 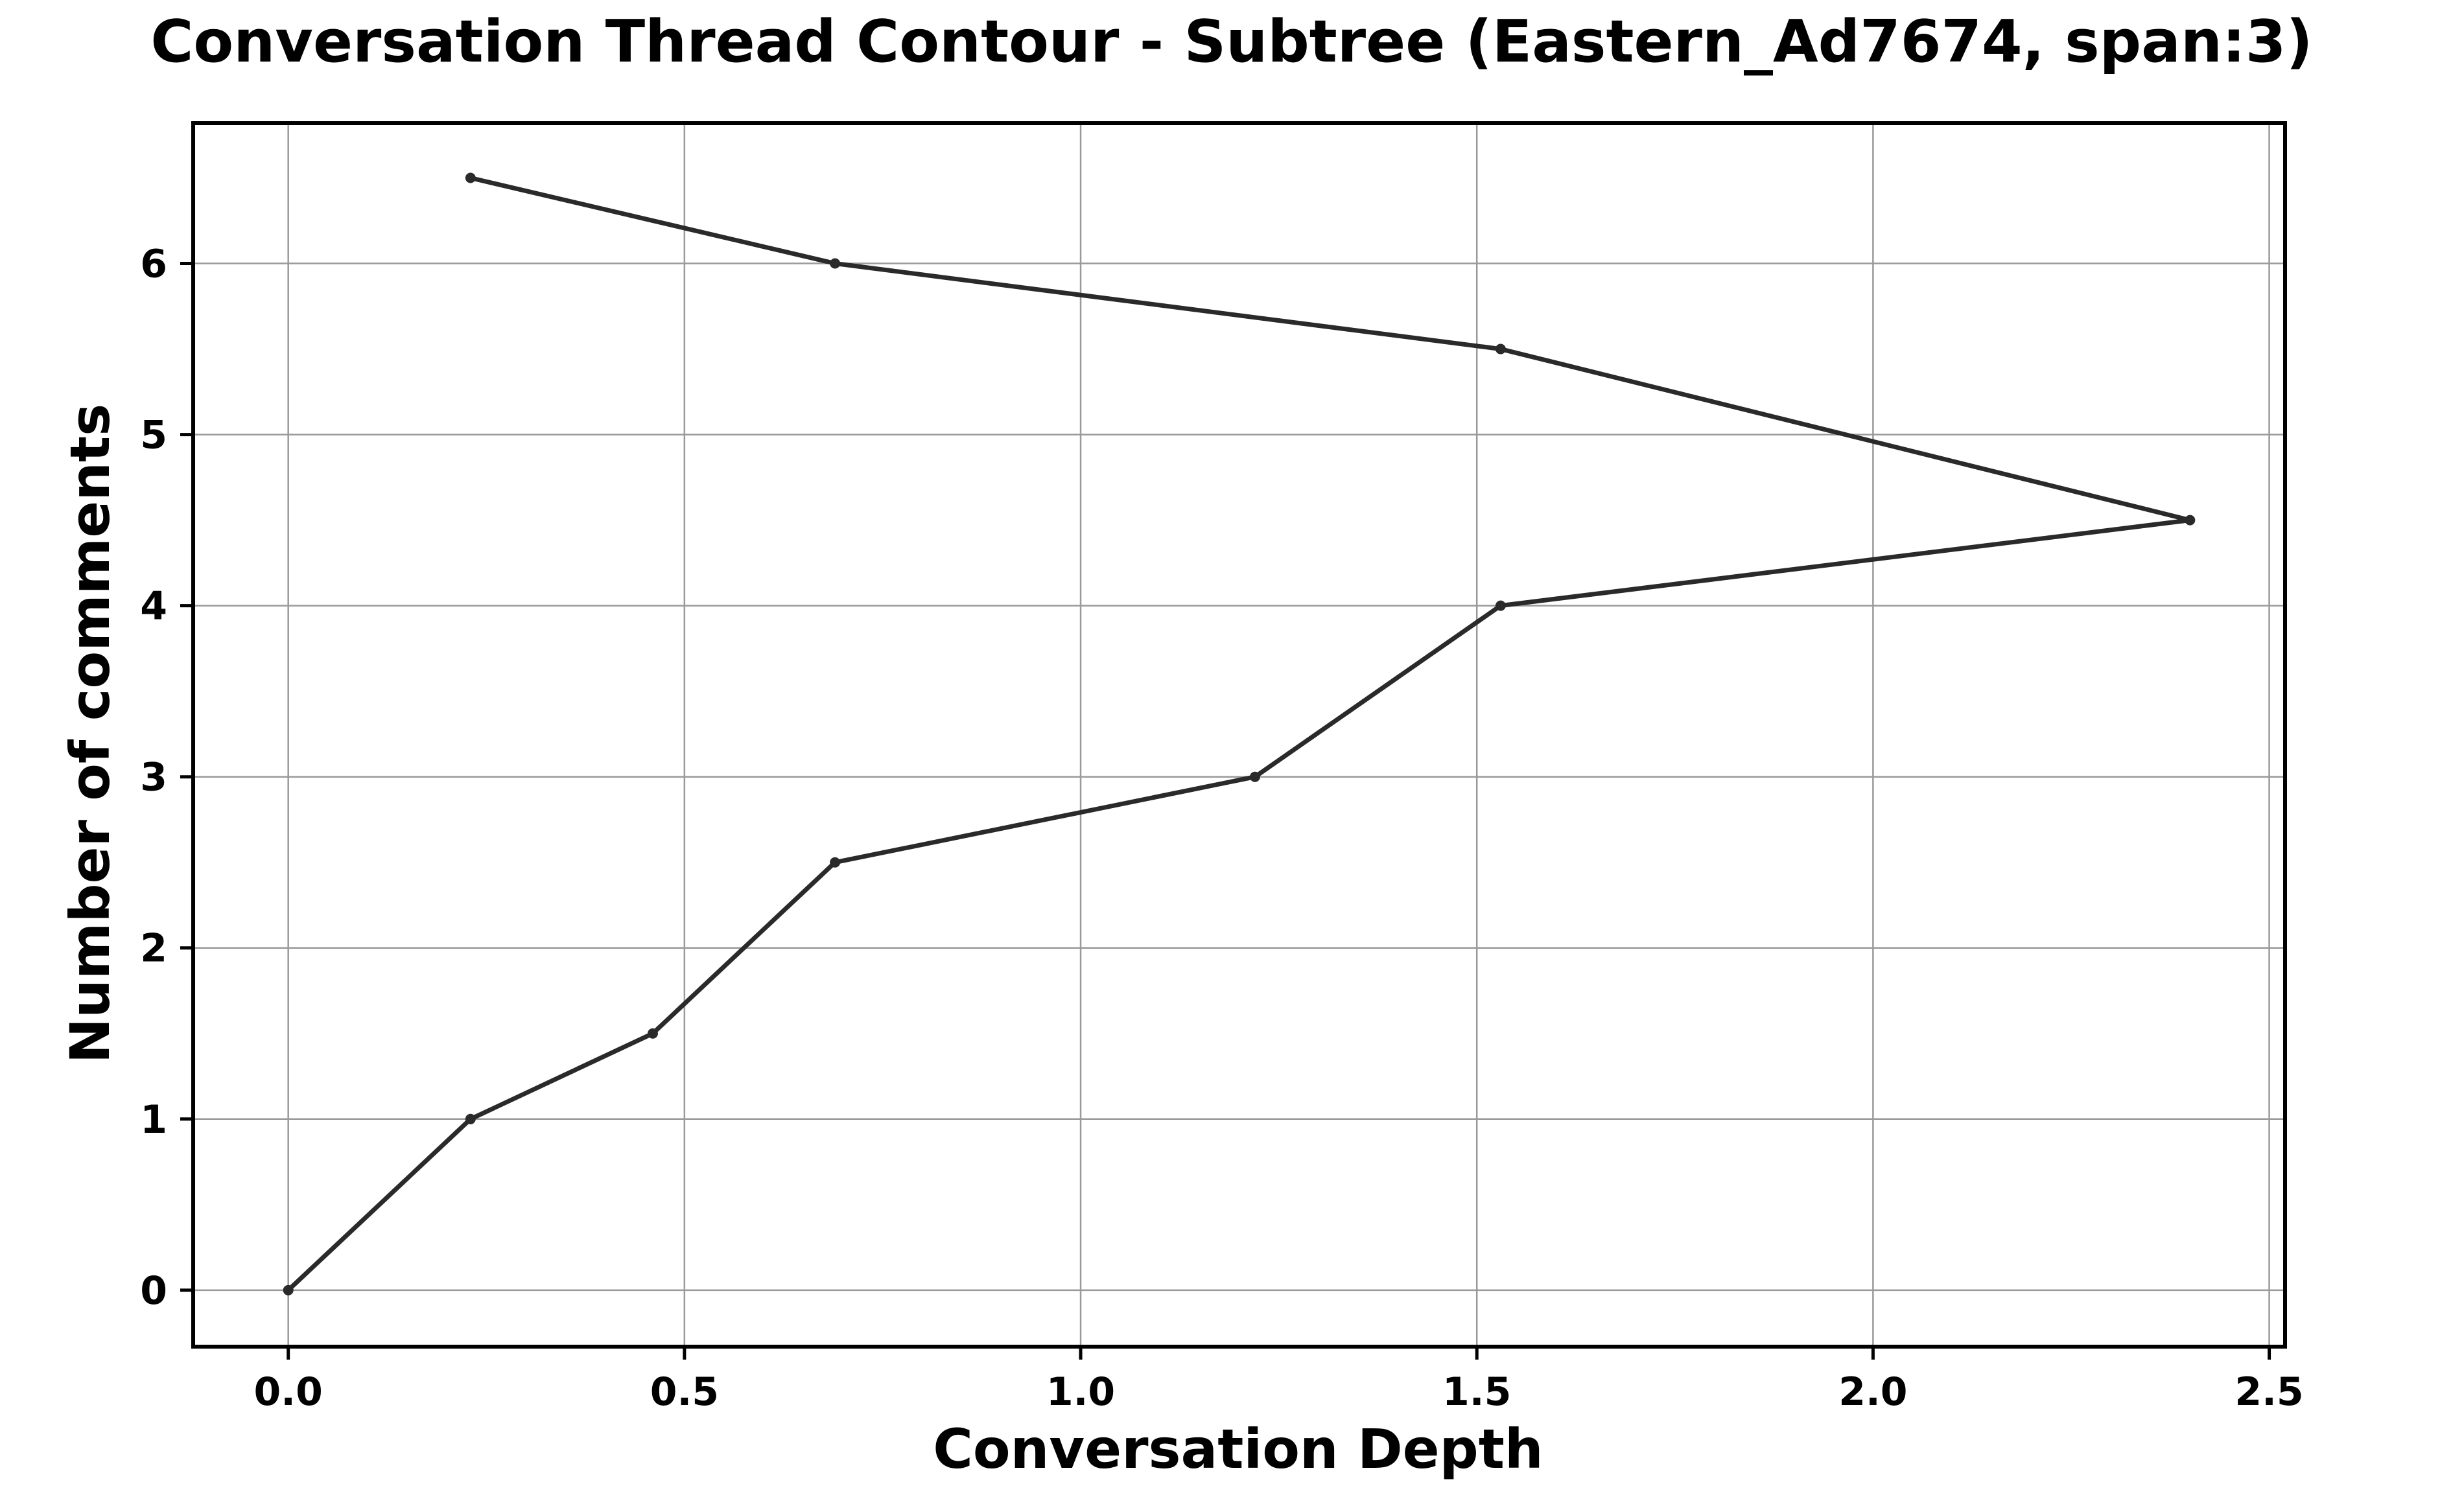 I want to click on x-axis-ticks: 0.0 0.5 1.0 1.5 2.0 2.5, so click(x=1279, y=1381).